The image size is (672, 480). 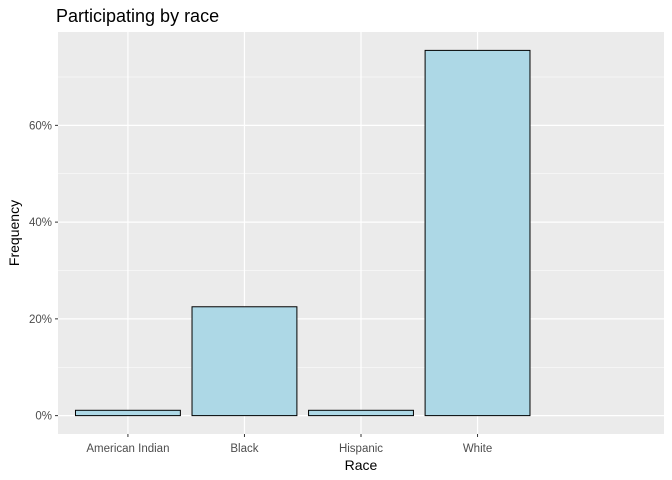 I want to click on bar-black, so click(x=244, y=361).